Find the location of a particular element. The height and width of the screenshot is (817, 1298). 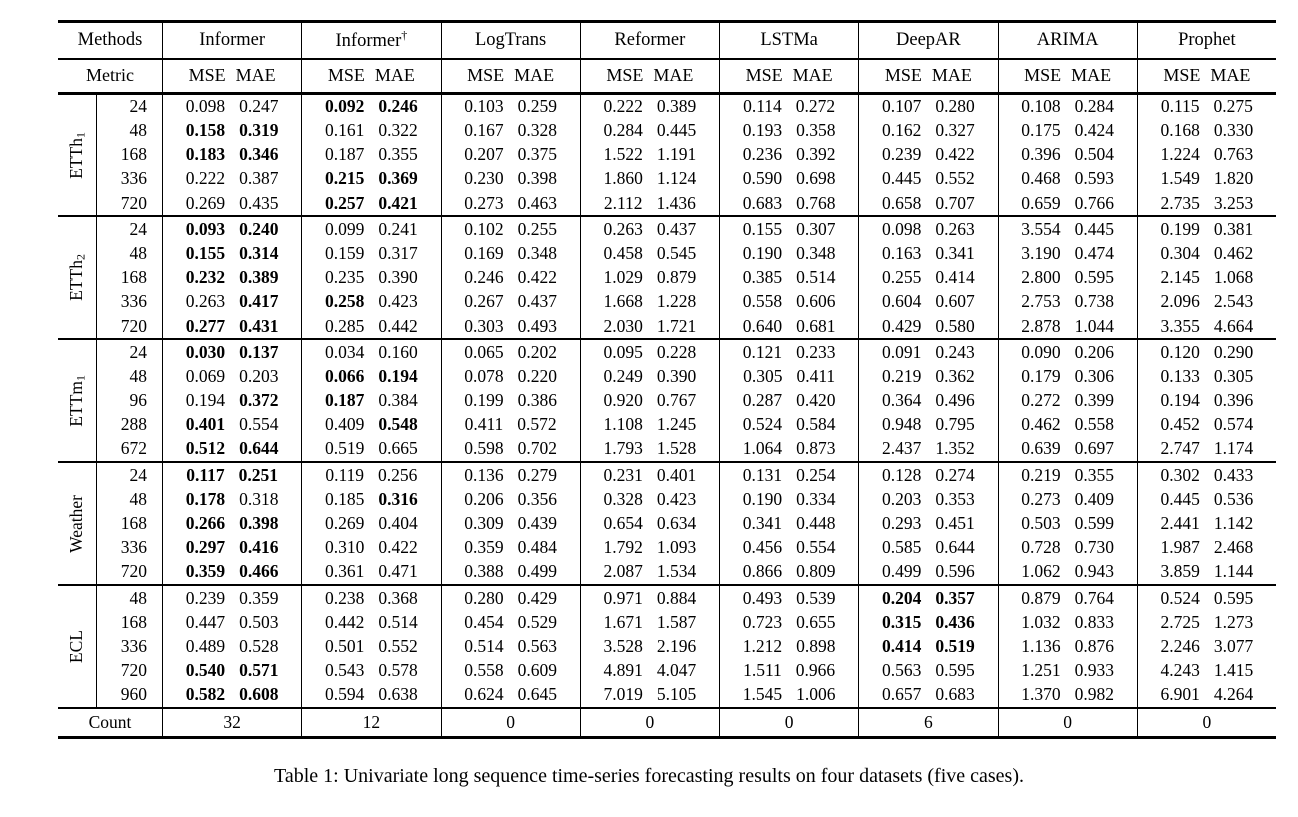

rotated-dataset-name: ETTh1 is located at coordinates (76, 155).